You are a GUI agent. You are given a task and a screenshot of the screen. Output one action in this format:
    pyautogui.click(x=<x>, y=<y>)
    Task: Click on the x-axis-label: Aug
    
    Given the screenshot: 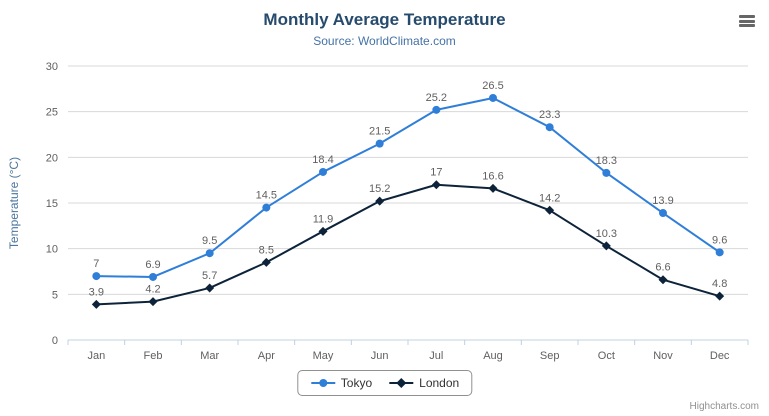 What is the action you would take?
    pyautogui.click(x=493, y=356)
    